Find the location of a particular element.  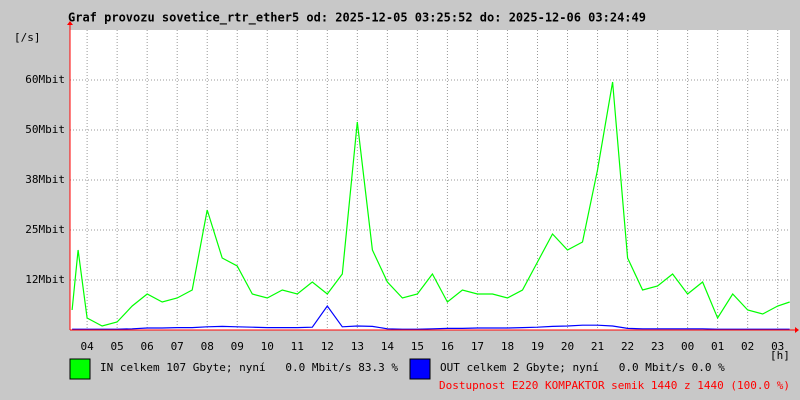

x-tick-label: 01 is located at coordinates (717, 346).